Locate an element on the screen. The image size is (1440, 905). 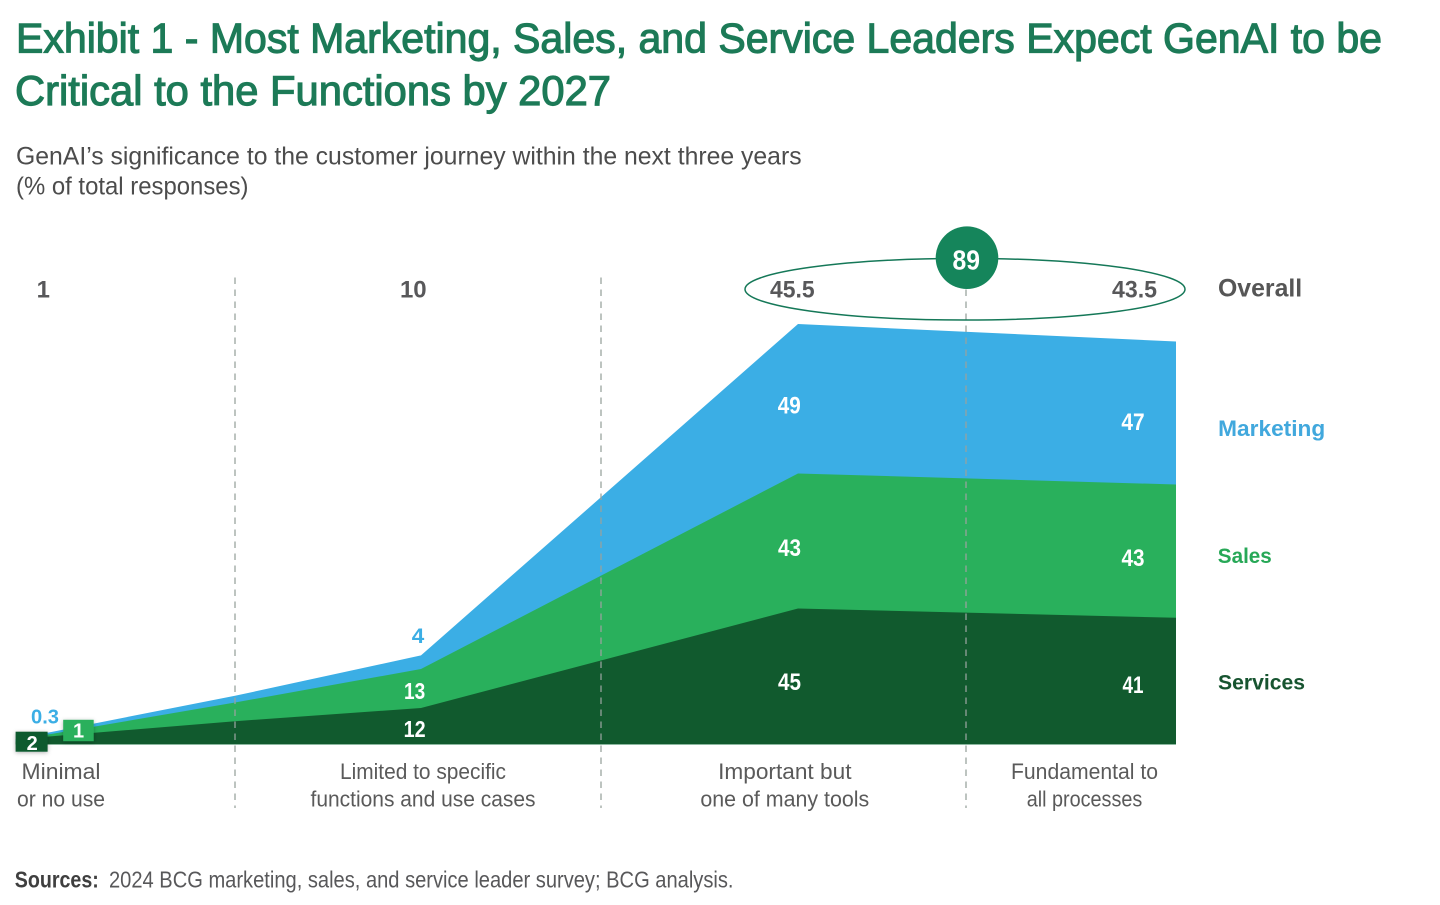
svg-text: Sources: is located at coordinates (57, 880).